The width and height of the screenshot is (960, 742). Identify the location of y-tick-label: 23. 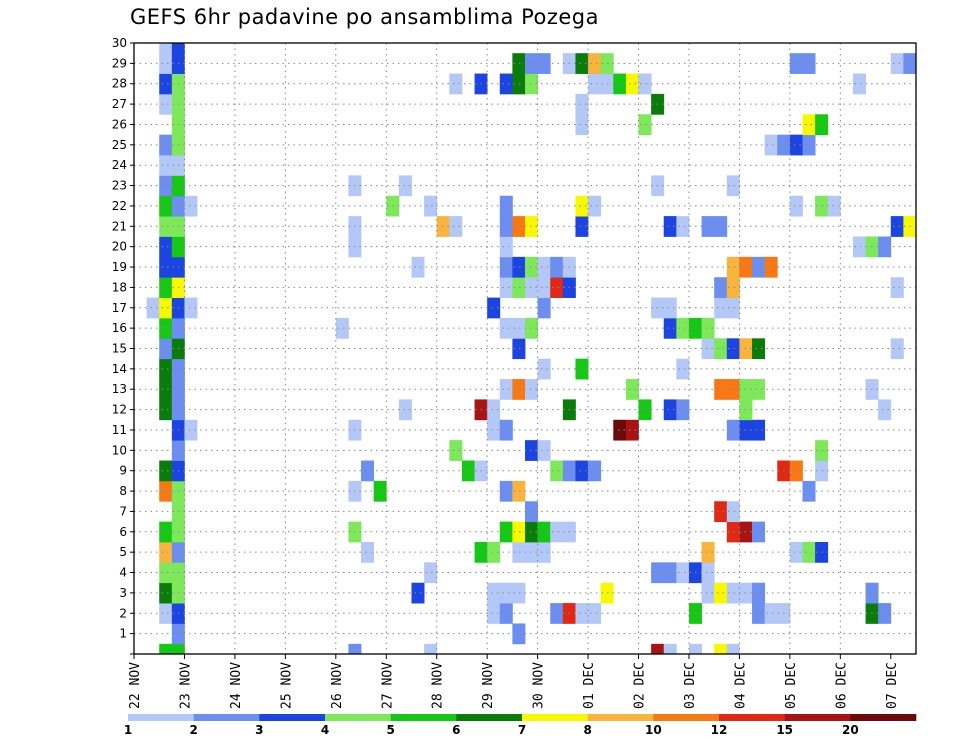
(119, 186).